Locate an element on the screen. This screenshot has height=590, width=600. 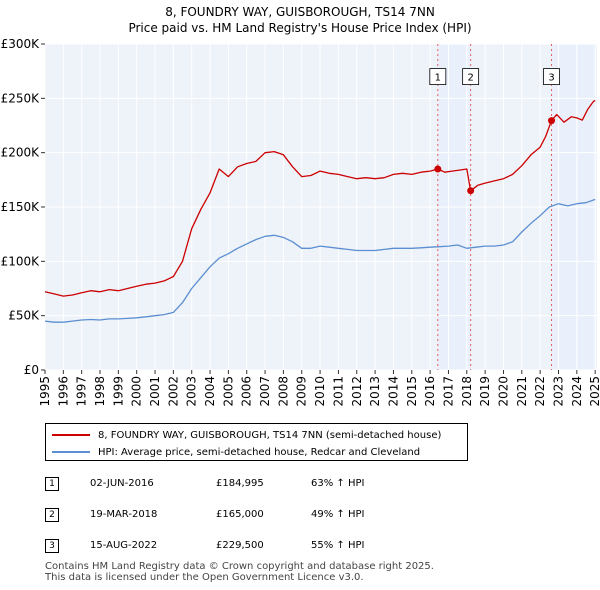
legend-swatch-property is located at coordinates (71, 435).